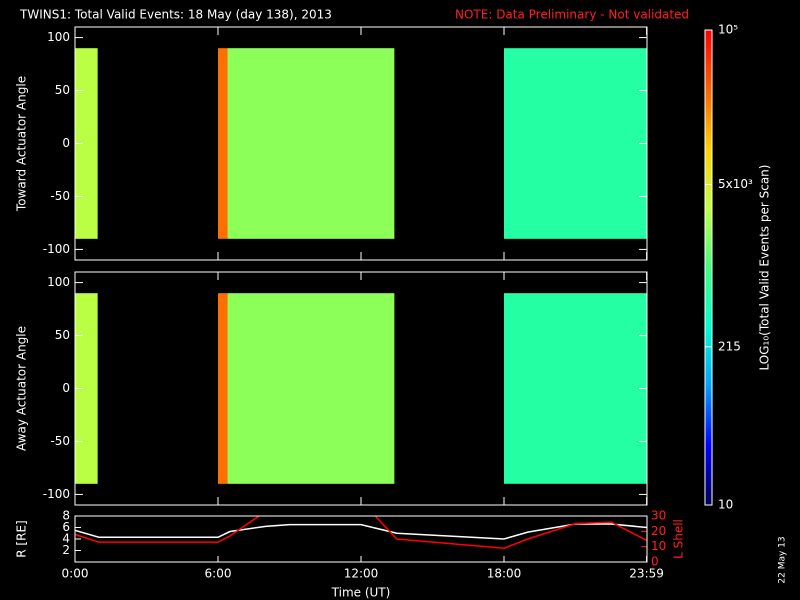 The width and height of the screenshot is (800, 600). What do you see at coordinates (725, 505) in the screenshot?
I see `colorbar-tick-label: 10` at bounding box center [725, 505].